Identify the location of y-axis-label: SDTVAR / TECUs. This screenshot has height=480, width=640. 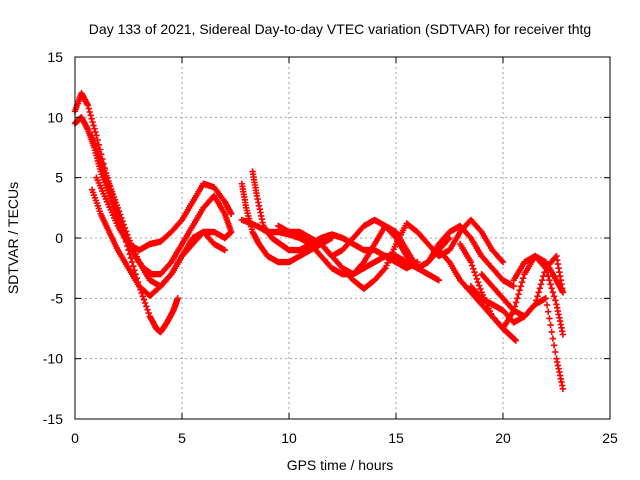
(13, 238).